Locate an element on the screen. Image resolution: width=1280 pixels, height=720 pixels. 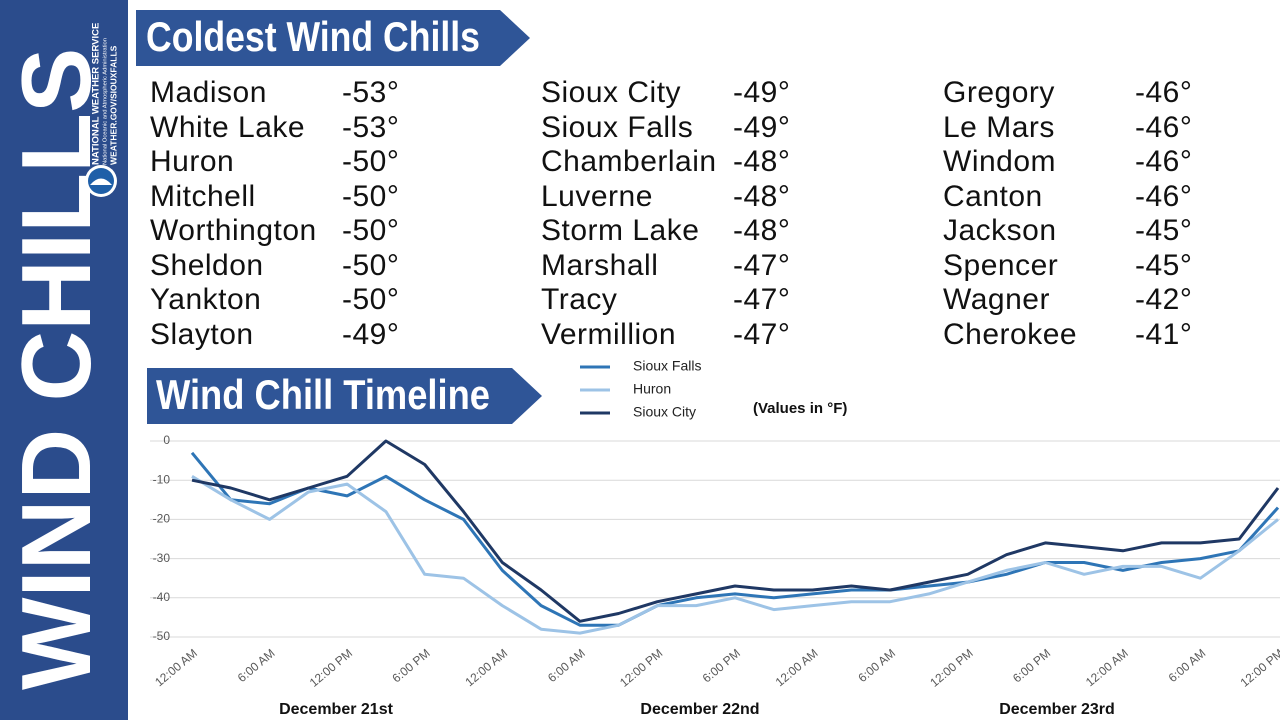
location: Wagner is located at coordinates (996, 299).